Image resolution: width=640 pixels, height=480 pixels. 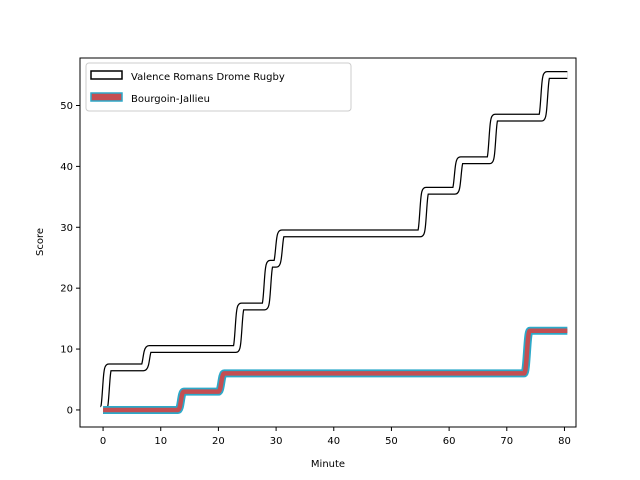 I want to click on x-tick-label: 0, so click(x=103, y=441).